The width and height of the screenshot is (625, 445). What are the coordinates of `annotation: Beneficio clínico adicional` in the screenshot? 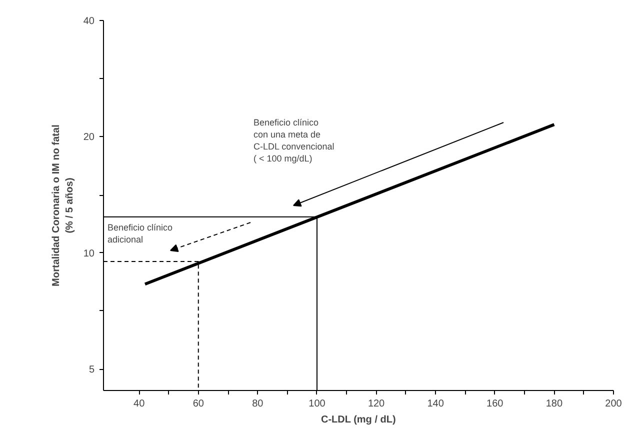 It's located at (140, 233).